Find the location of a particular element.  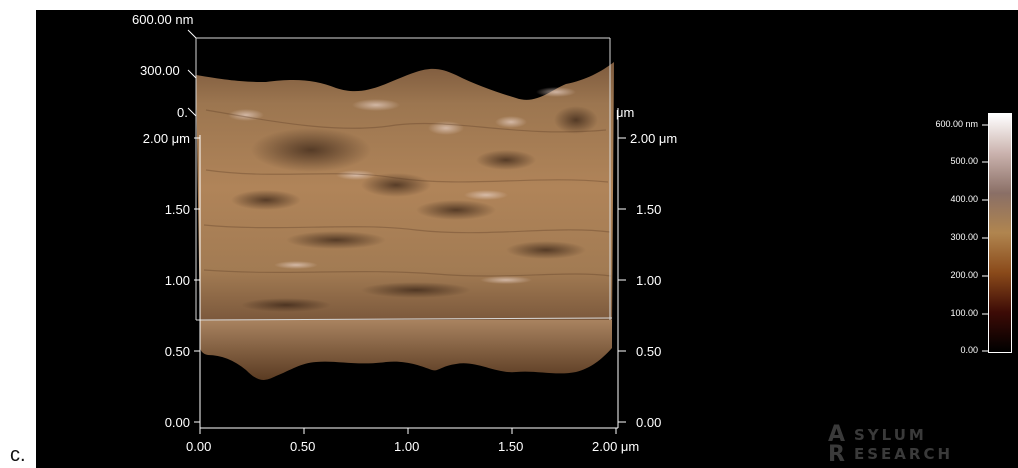

colorbar-tick-label: 300.00 is located at coordinates (964, 237).